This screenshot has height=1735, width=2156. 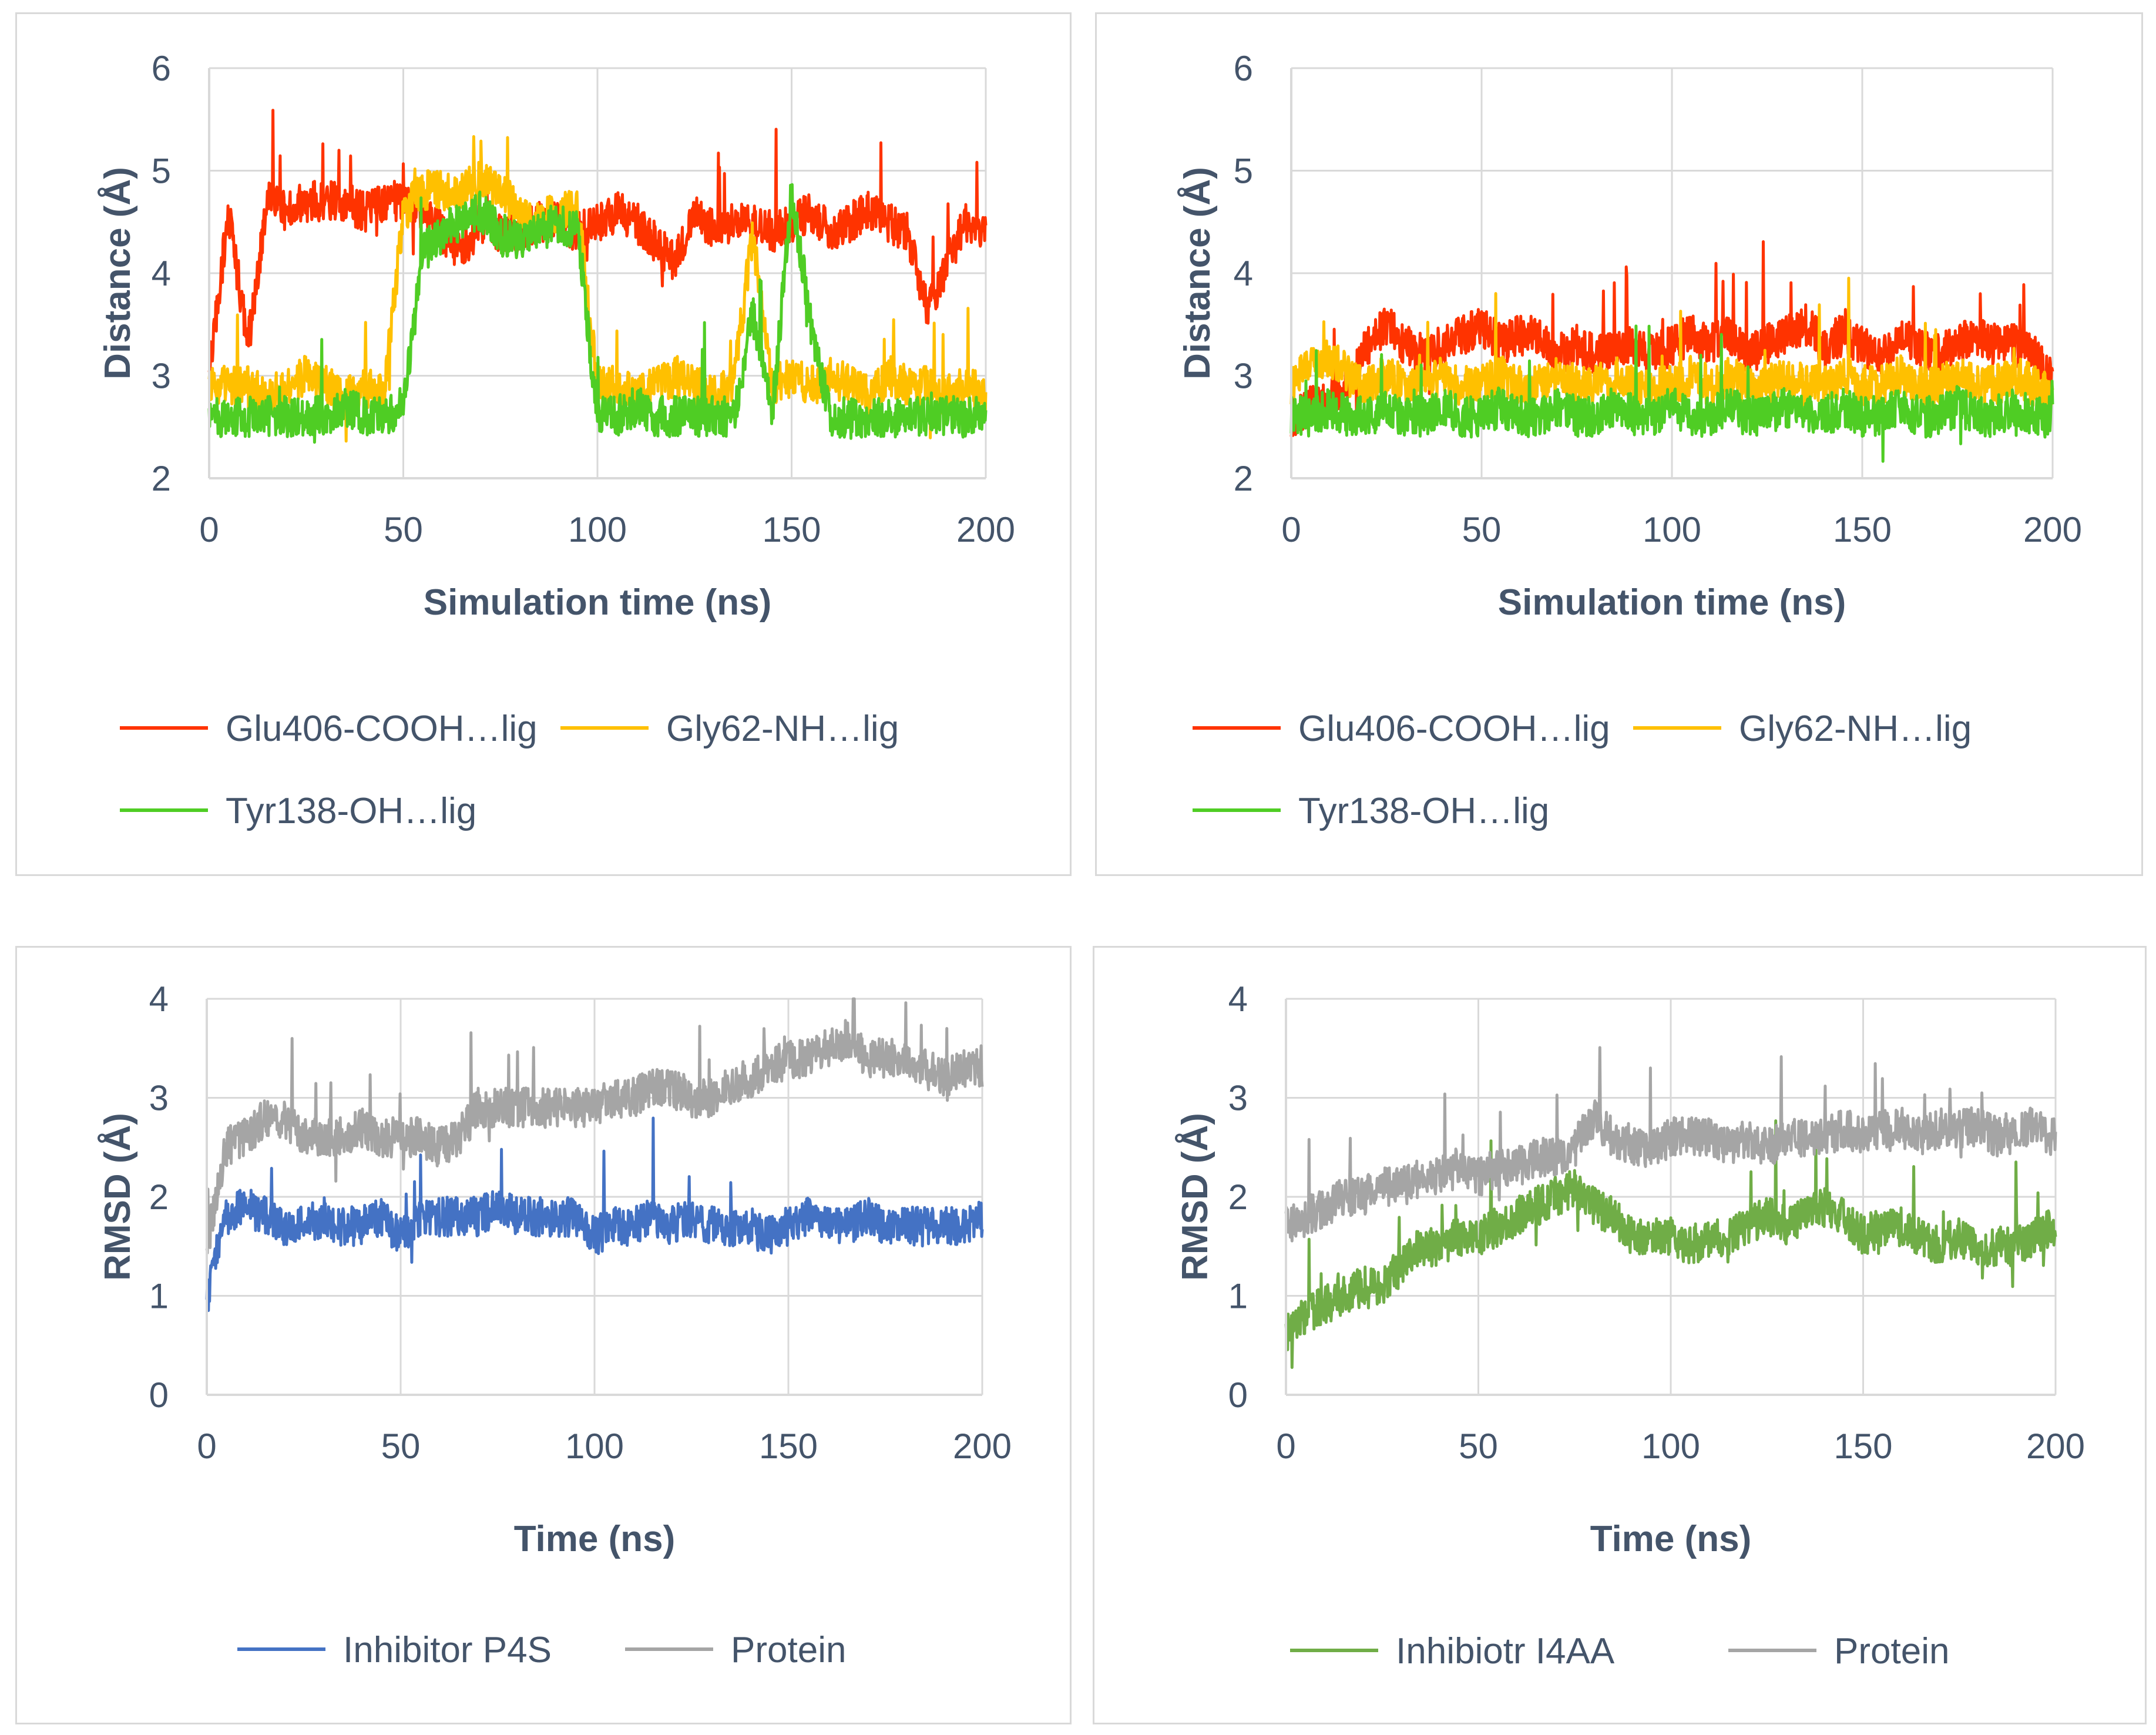 I want to click on legend-label: Inhibitor P4S, so click(x=448, y=1650).